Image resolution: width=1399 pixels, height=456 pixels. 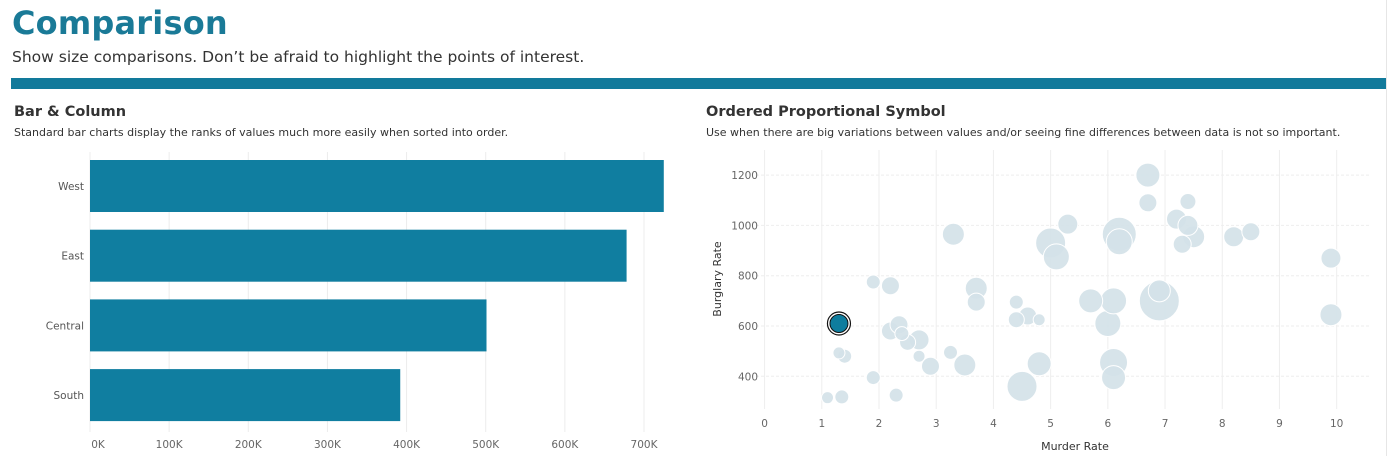 I want to click on category-label: Central, so click(x=65, y=326).